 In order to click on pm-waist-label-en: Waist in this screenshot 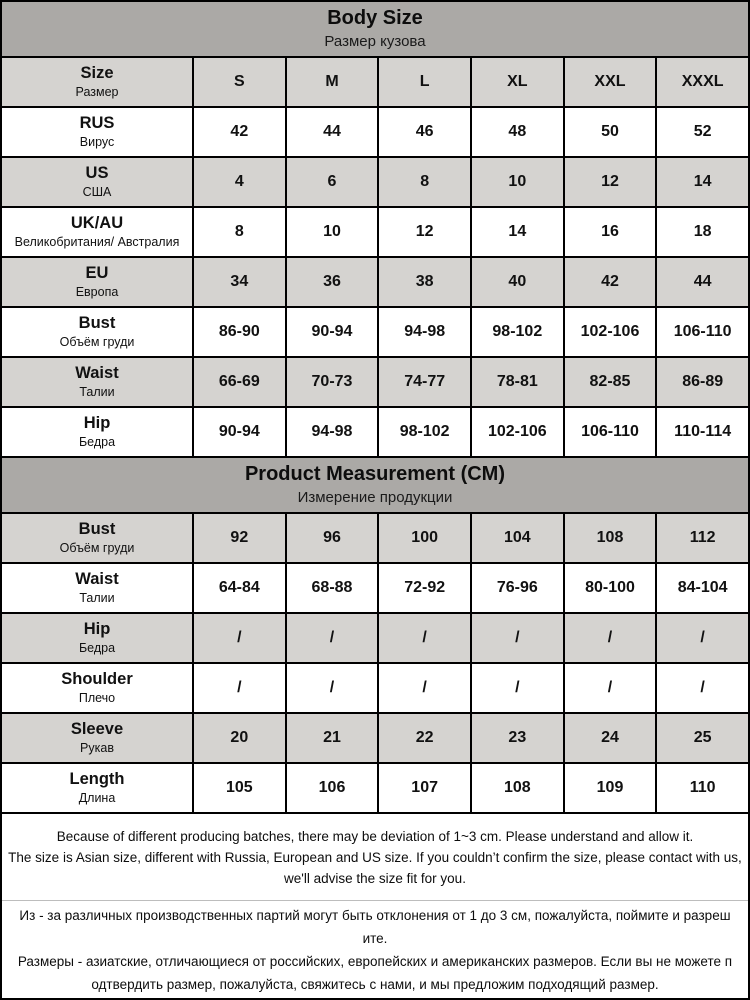, I will do `click(97, 578)`.